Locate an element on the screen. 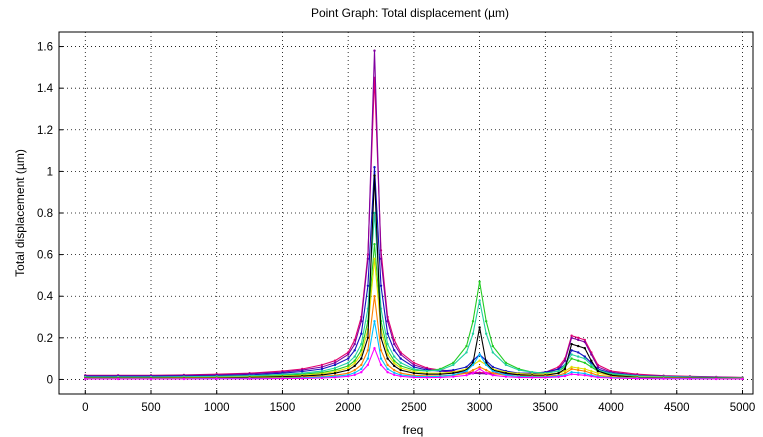  y-tick-label: 0.8 is located at coordinates (45, 214).